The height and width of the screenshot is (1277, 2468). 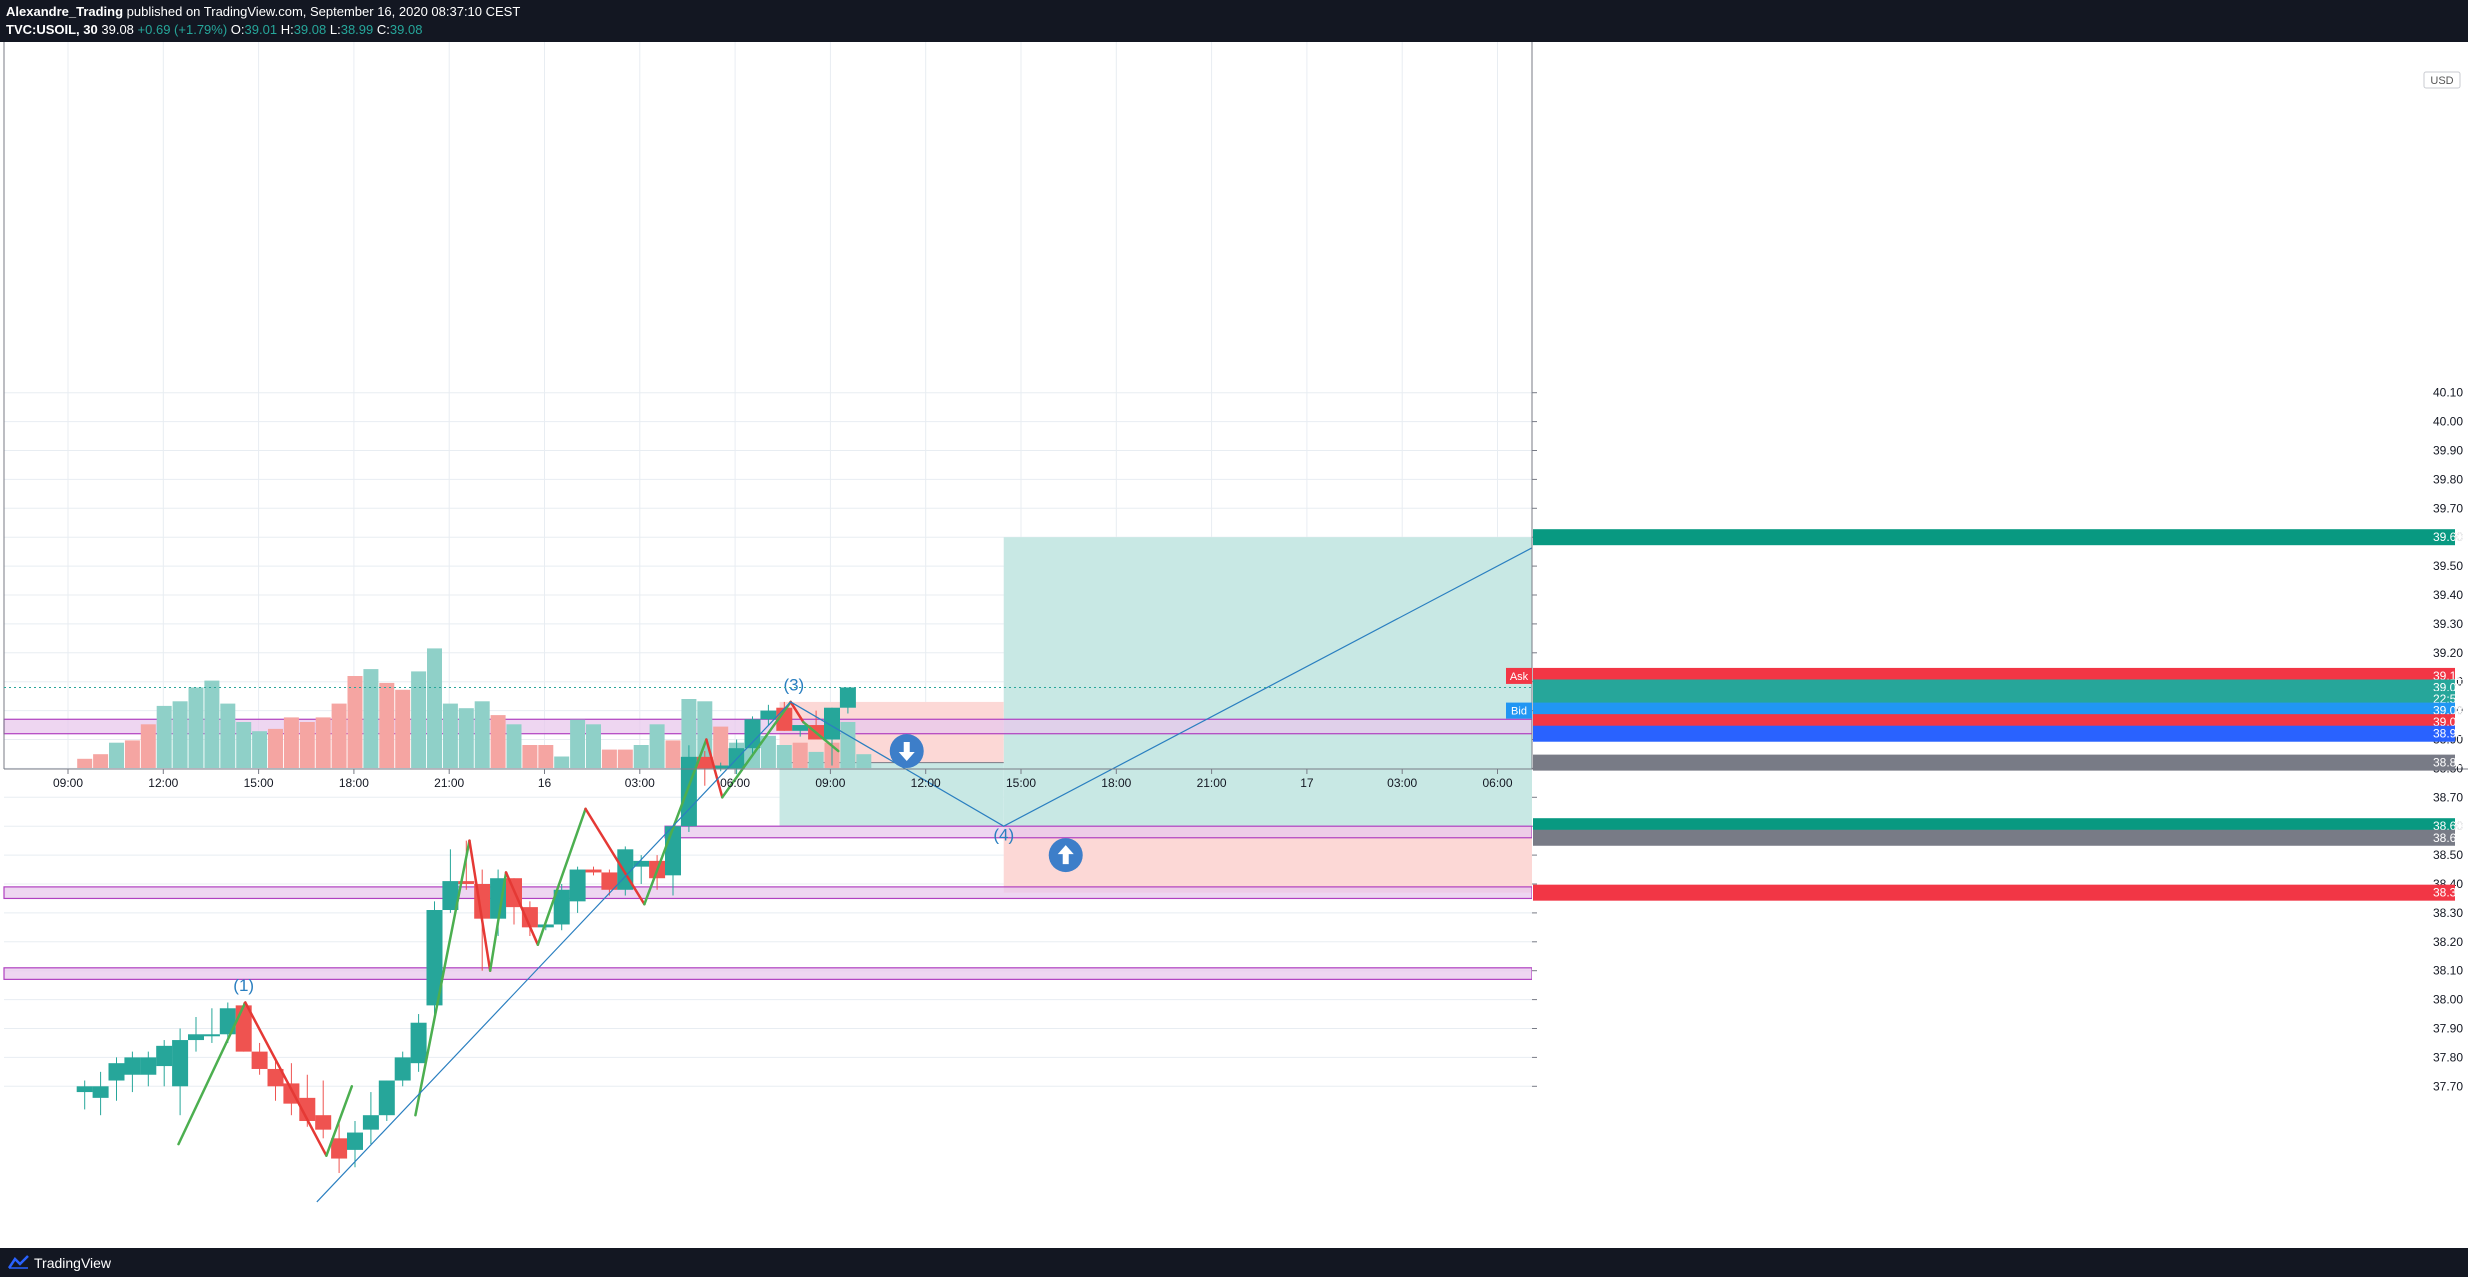 I want to click on symbol-name: TVC:USOIL, 30, so click(x=52, y=29).